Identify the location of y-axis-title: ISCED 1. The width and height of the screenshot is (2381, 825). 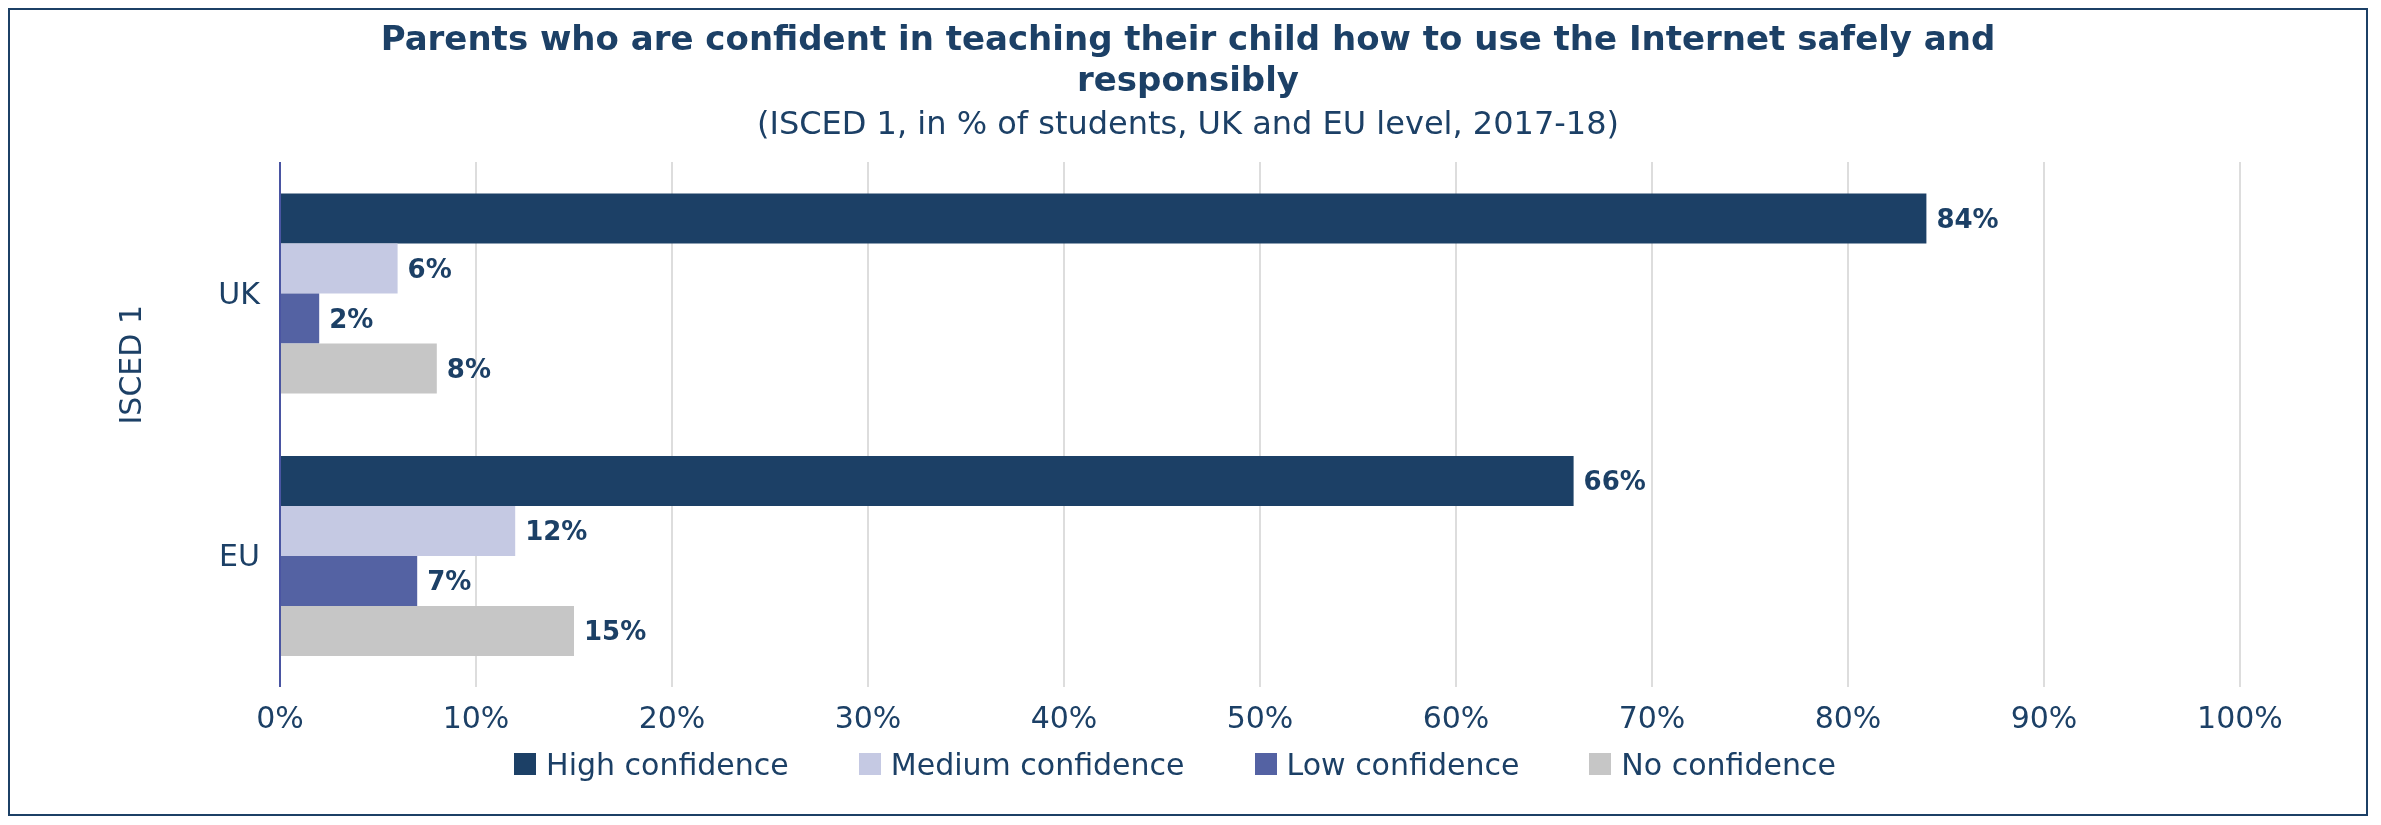
(130, 364).